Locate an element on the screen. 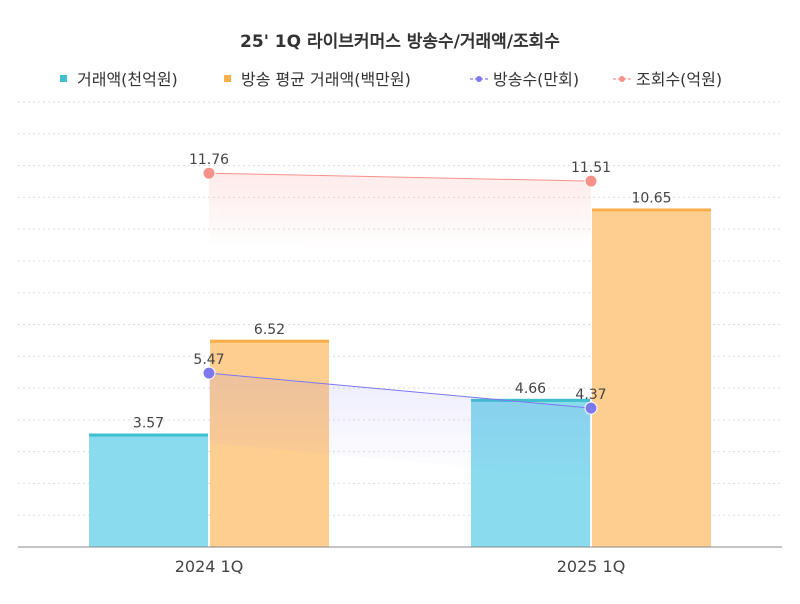 This screenshot has height=604, width=800. chart-title: 25' 1Q 라이브커머스 방송수/거래액/조회수 is located at coordinates (400, 42).